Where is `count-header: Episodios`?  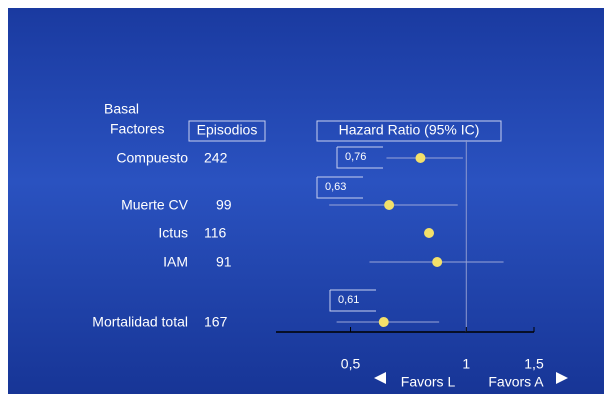
count-header: Episodios is located at coordinates (227, 130).